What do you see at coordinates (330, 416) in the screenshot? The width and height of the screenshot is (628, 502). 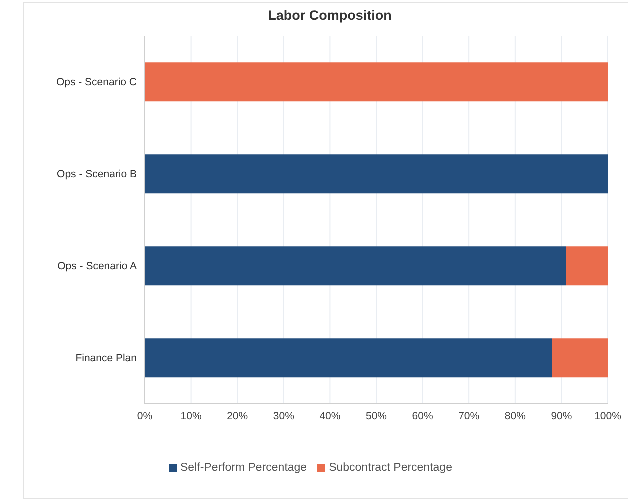 I see `x-tick-label: 40%` at bounding box center [330, 416].